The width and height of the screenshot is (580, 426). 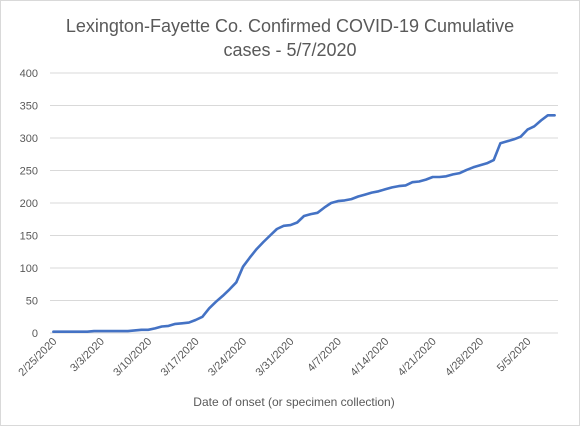 What do you see at coordinates (132, 357) in the screenshot?
I see `x-tick-label: 3/10/2020` at bounding box center [132, 357].